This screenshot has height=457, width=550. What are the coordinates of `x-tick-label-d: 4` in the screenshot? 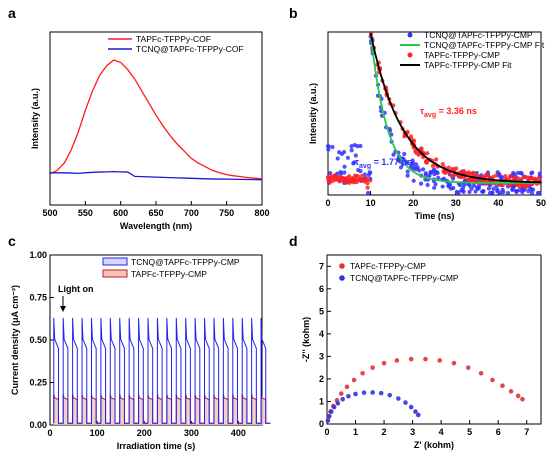 It's located at (441, 432).